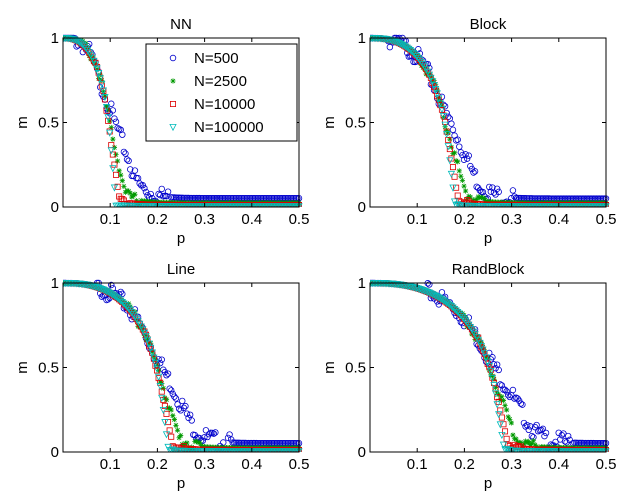 The image size is (624, 501). Describe the element at coordinates (204, 219) in the screenshot. I see `x-tick-label: 0.3` at that location.